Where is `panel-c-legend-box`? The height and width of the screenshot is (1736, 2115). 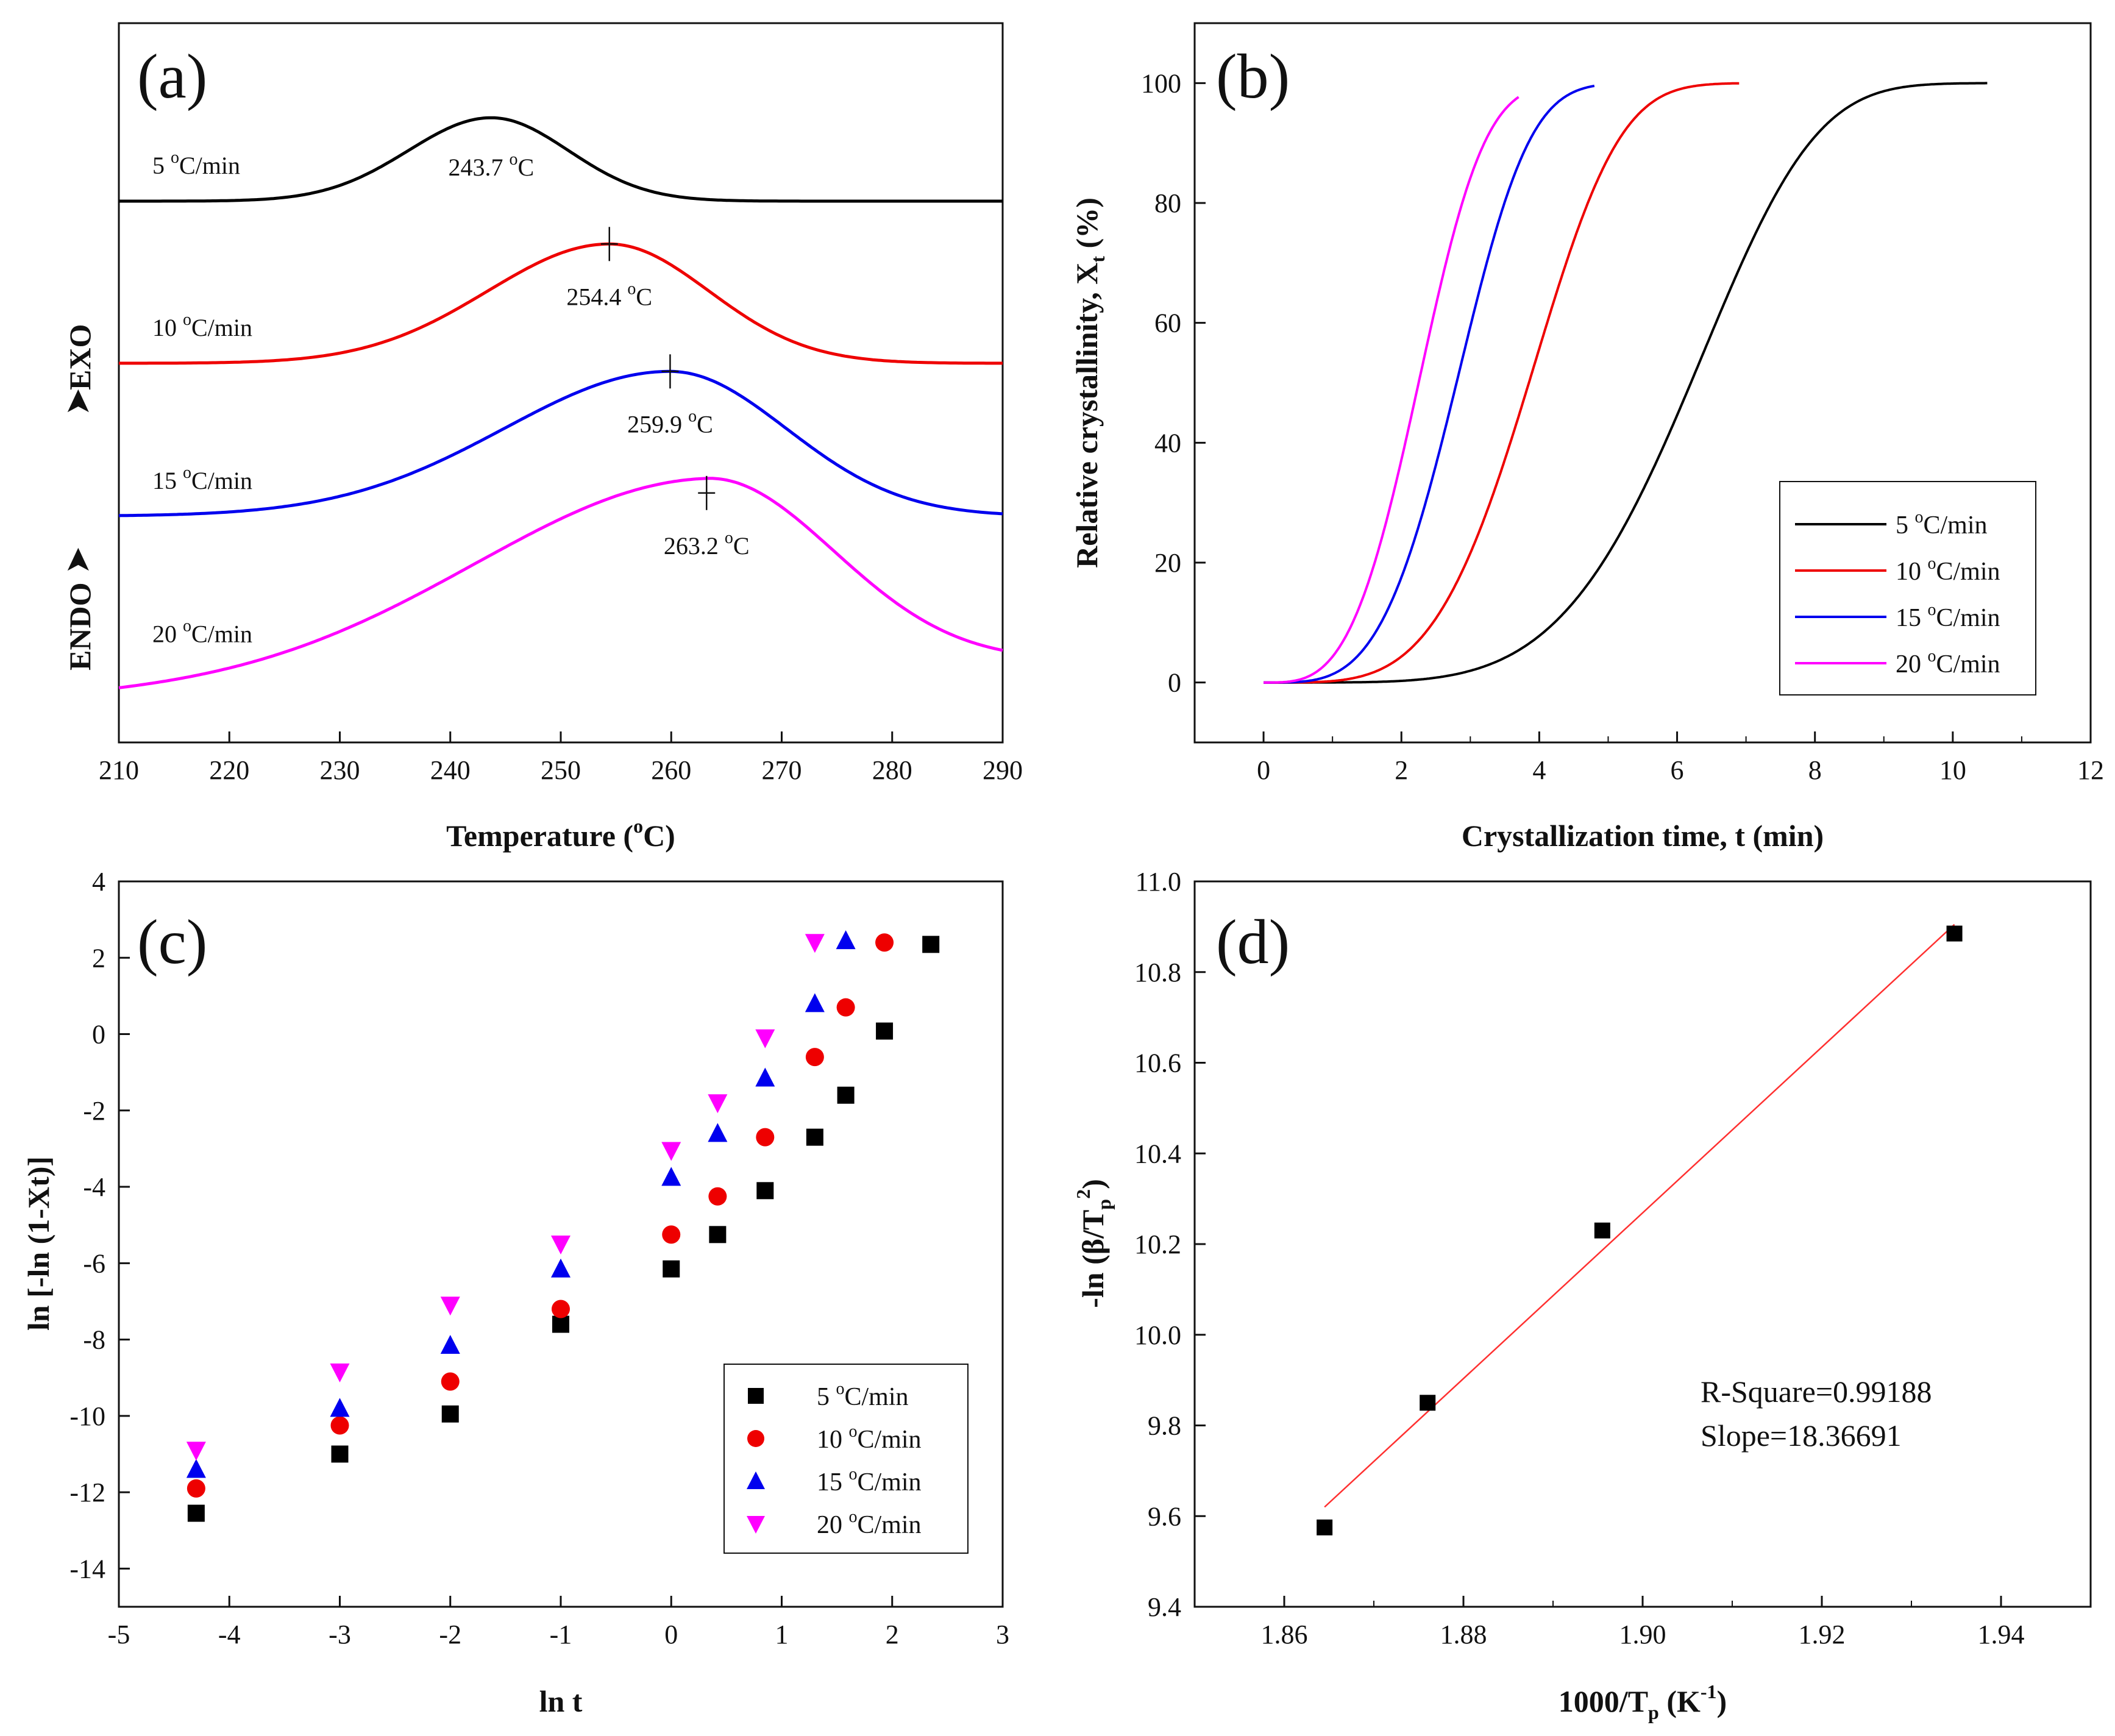 panel-c-legend-box is located at coordinates (846, 1459).